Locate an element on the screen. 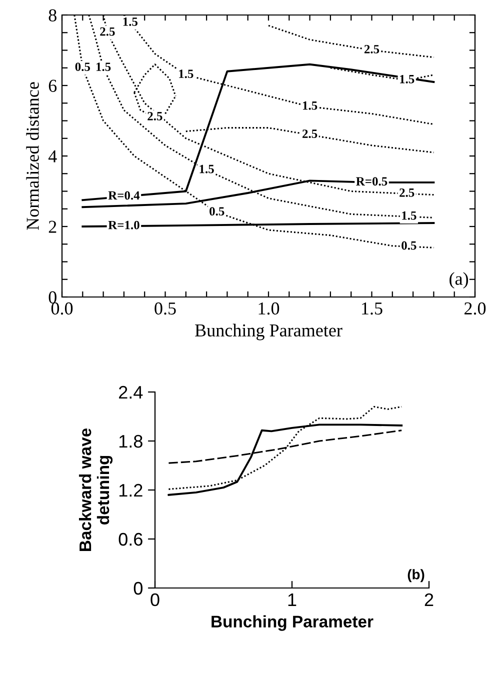 This screenshot has height=673, width=490. y-tick-label: 1.8 is located at coordinates (130, 441).